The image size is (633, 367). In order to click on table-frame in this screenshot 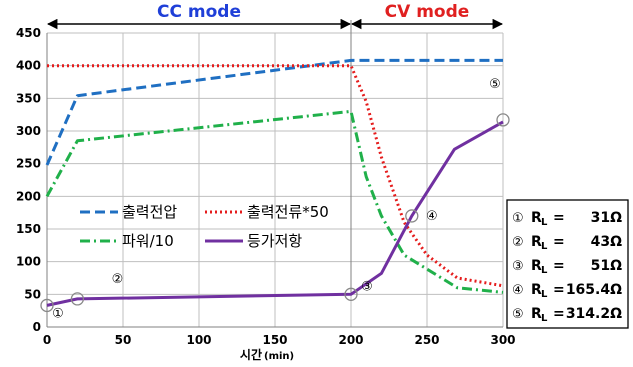, I will do `click(567, 264)`.